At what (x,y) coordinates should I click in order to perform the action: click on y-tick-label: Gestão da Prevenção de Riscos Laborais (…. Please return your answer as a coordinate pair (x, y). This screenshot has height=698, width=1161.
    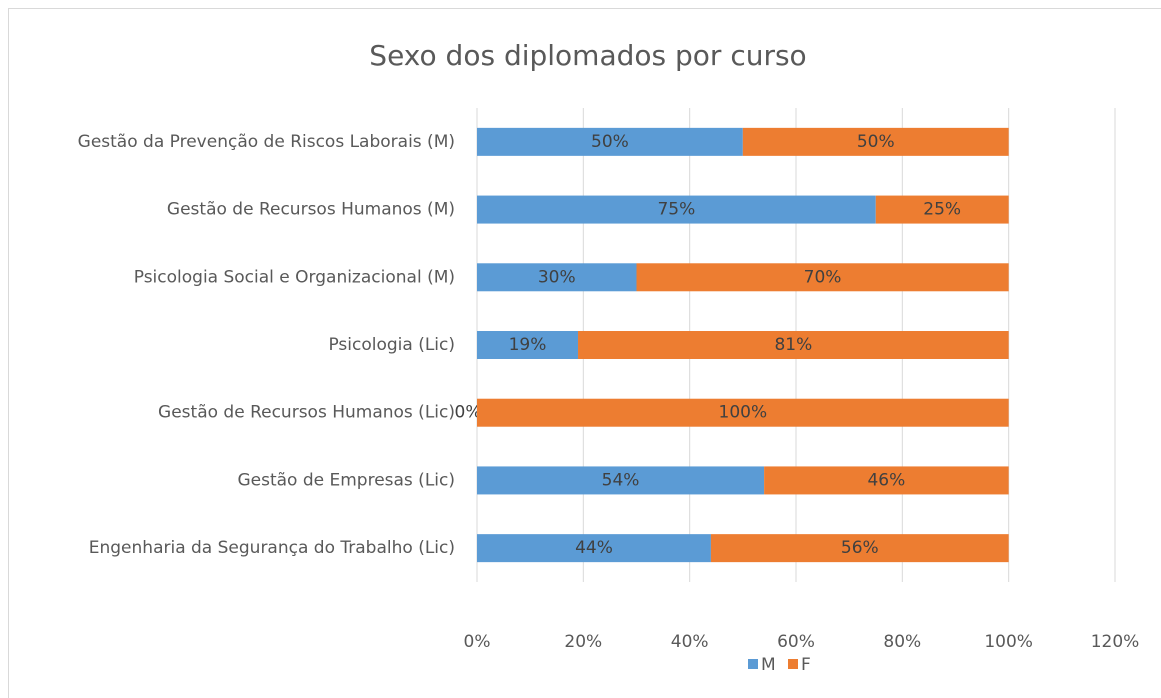
    Looking at the image, I should click on (266, 142).